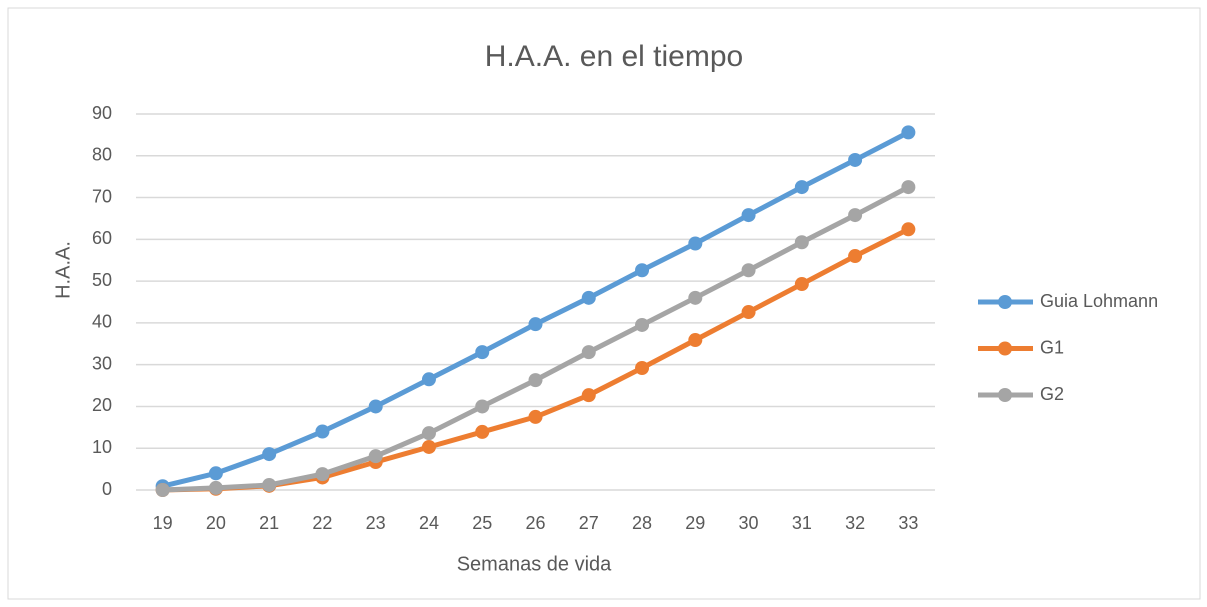 Image resolution: width=1207 pixels, height=607 pixels. Describe the element at coordinates (855, 523) in the screenshot. I see `x-tick-label: 32` at that location.